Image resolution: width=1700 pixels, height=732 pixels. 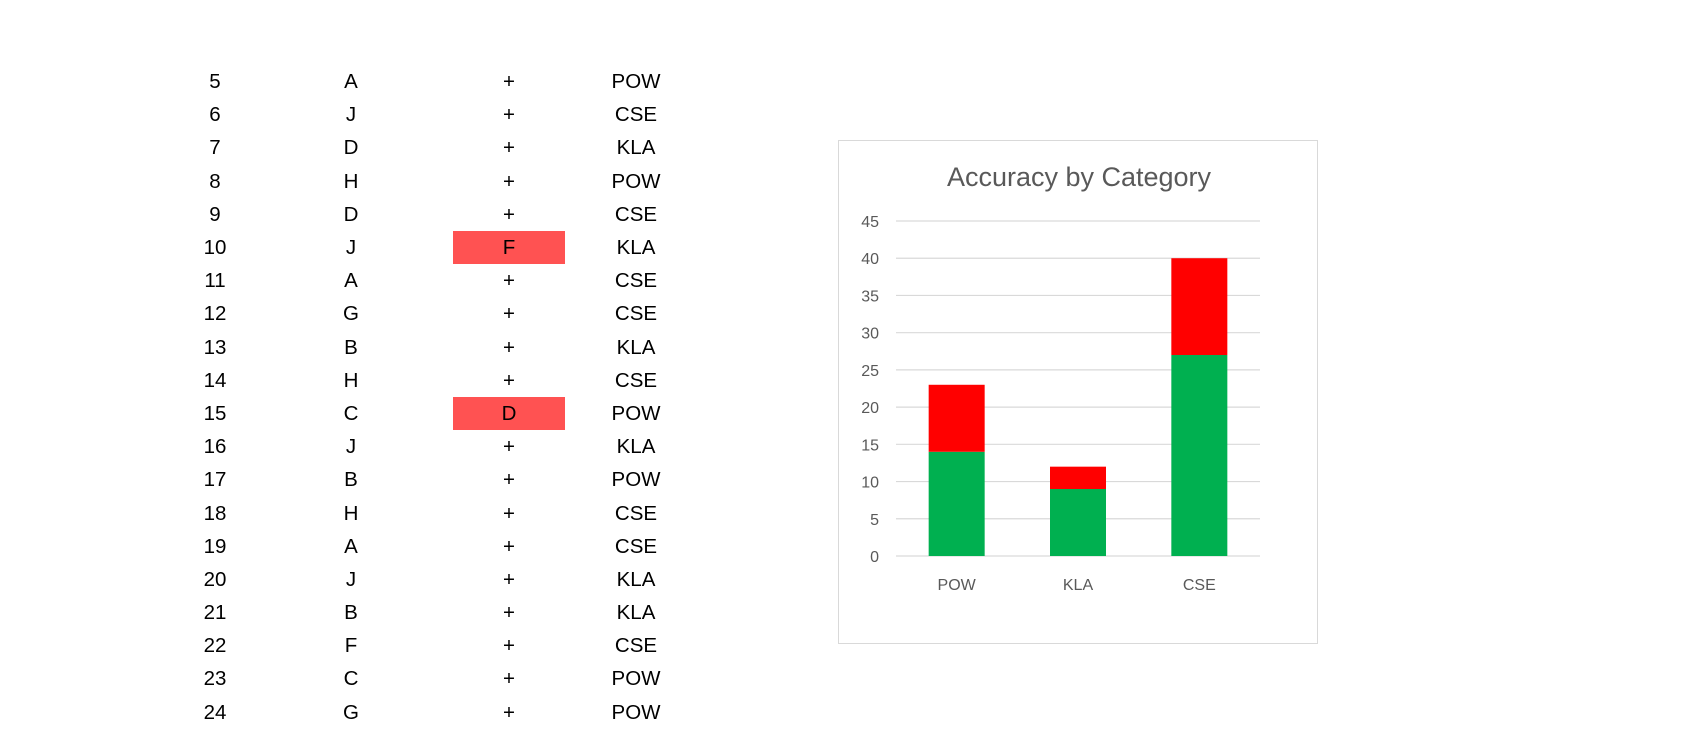 What do you see at coordinates (1079, 177) in the screenshot?
I see `chart-title: Accuracy by Category` at bounding box center [1079, 177].